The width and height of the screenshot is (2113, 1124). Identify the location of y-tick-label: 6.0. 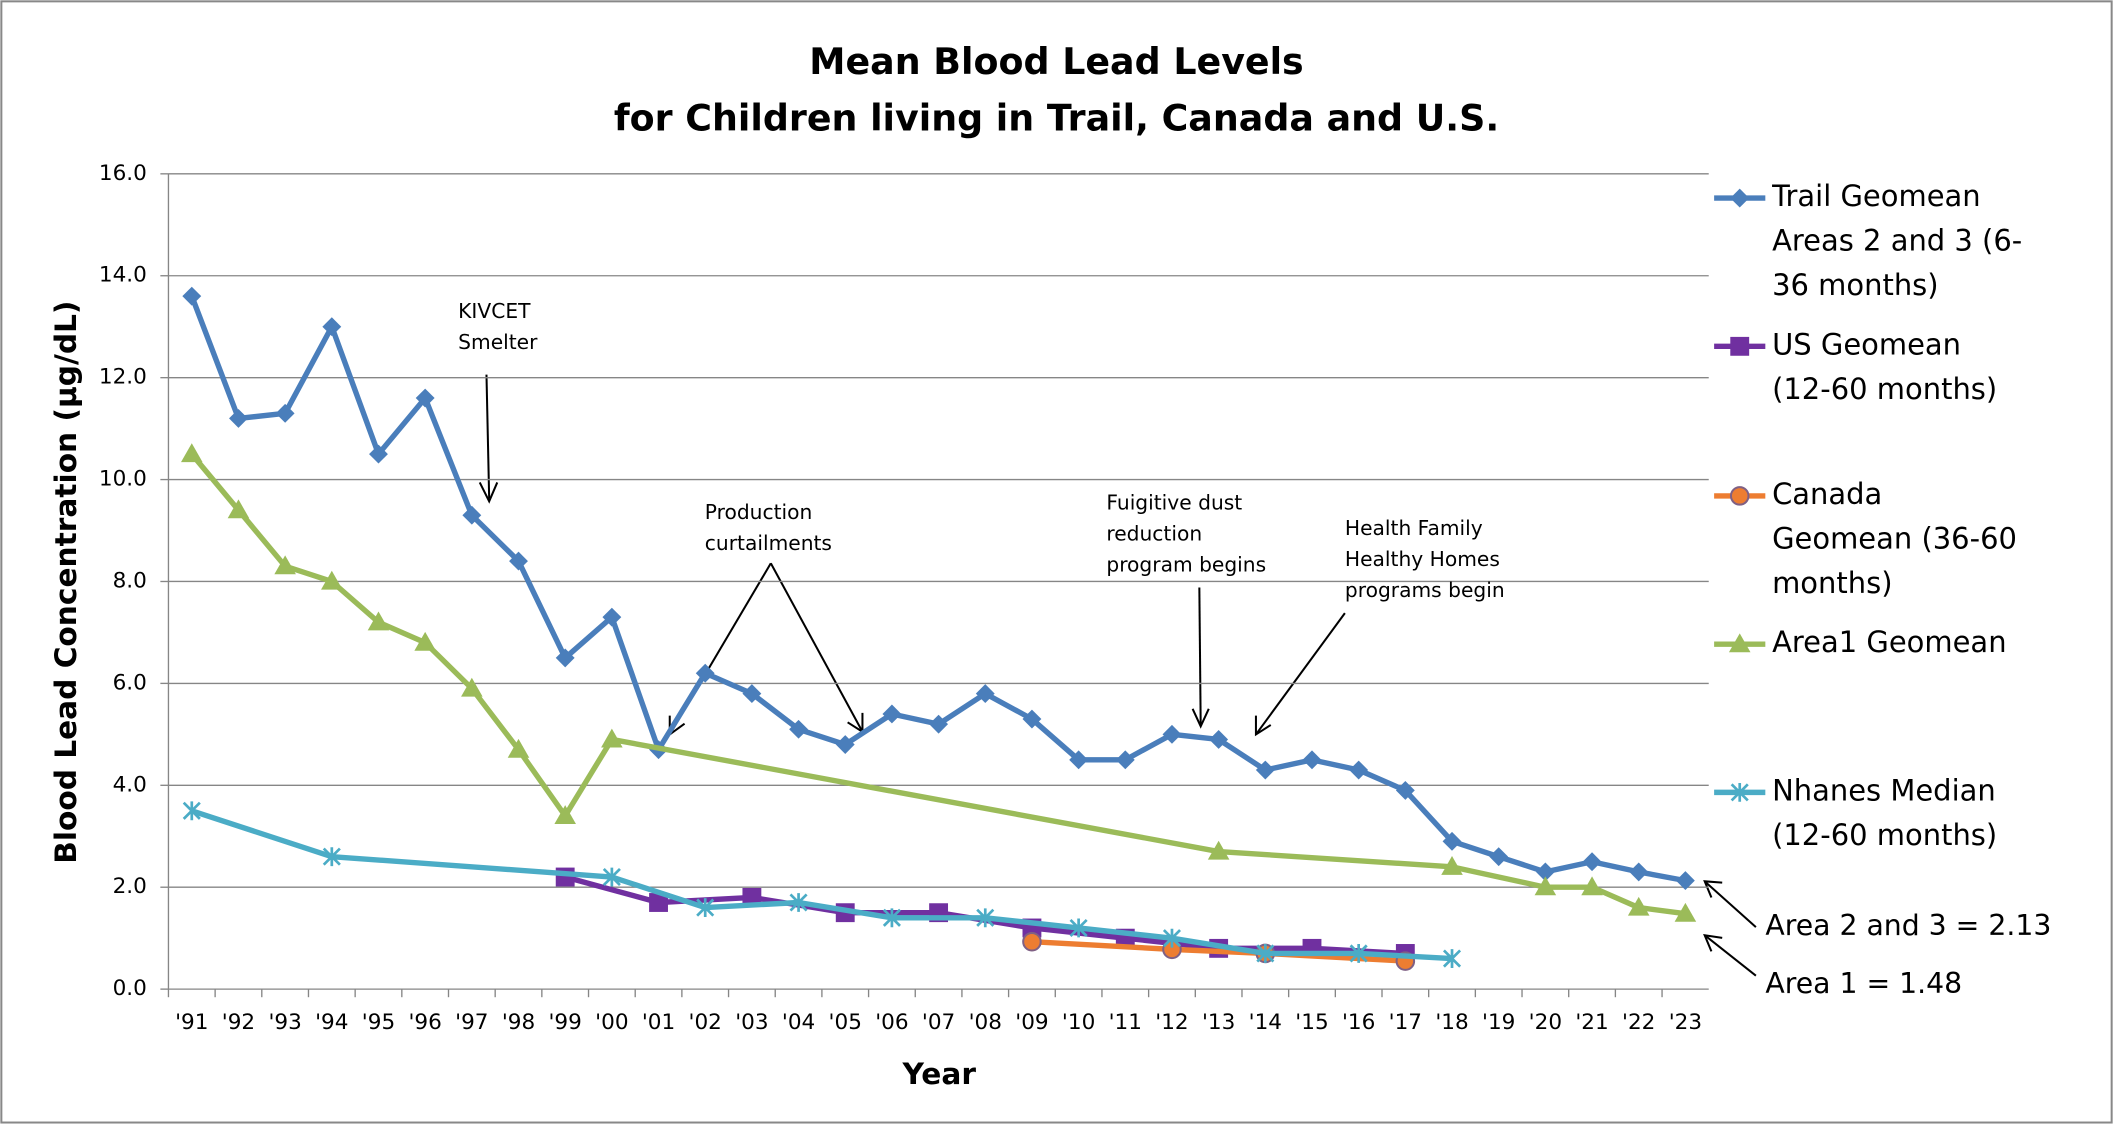
(130, 682).